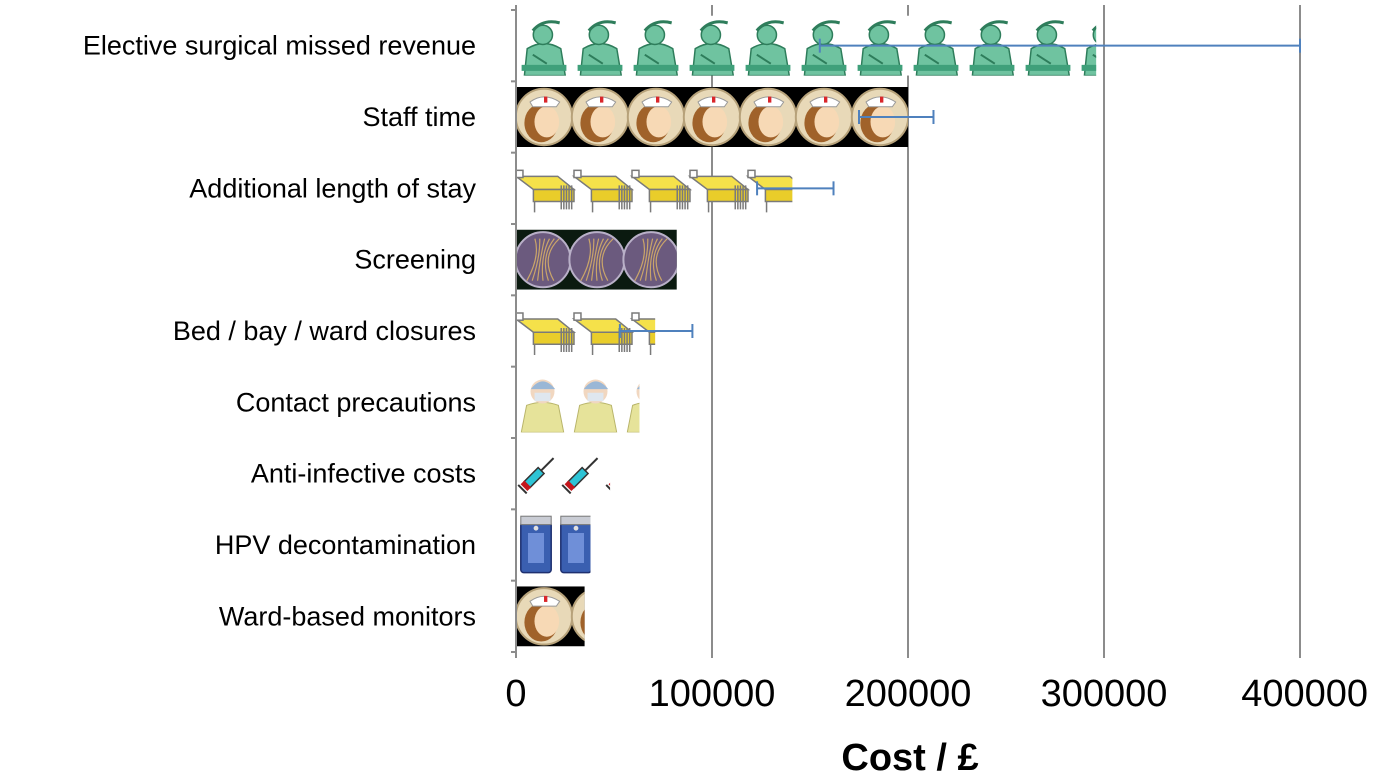 The height and width of the screenshot is (783, 1375). Describe the element at coordinates (908, 694) in the screenshot. I see `x-tick-label: 200000` at that location.